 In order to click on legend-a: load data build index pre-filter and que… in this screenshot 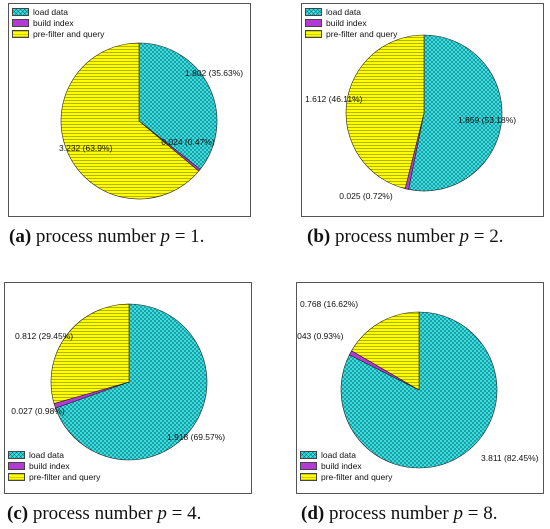, I will do `click(58, 22)`.